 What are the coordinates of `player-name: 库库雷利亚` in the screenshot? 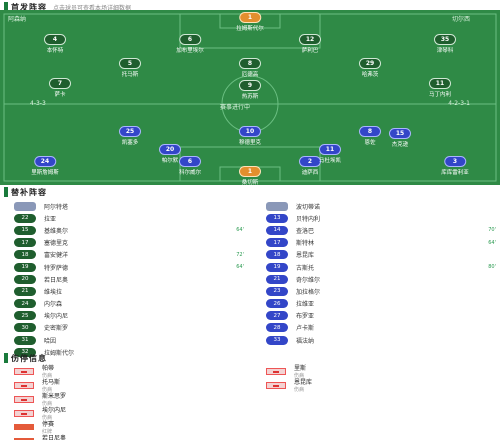 It's located at (455, 173).